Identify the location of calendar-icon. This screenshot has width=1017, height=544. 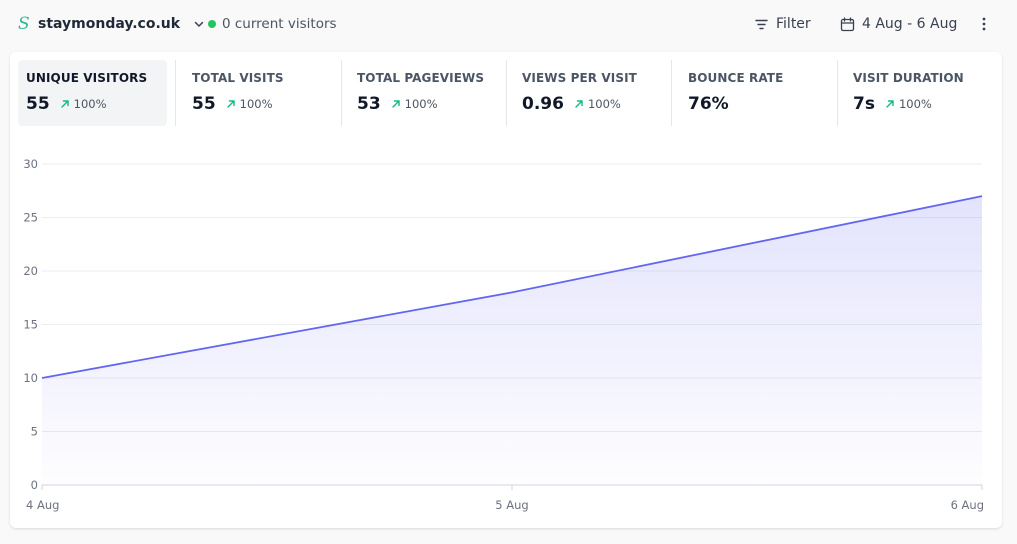
(847, 23).